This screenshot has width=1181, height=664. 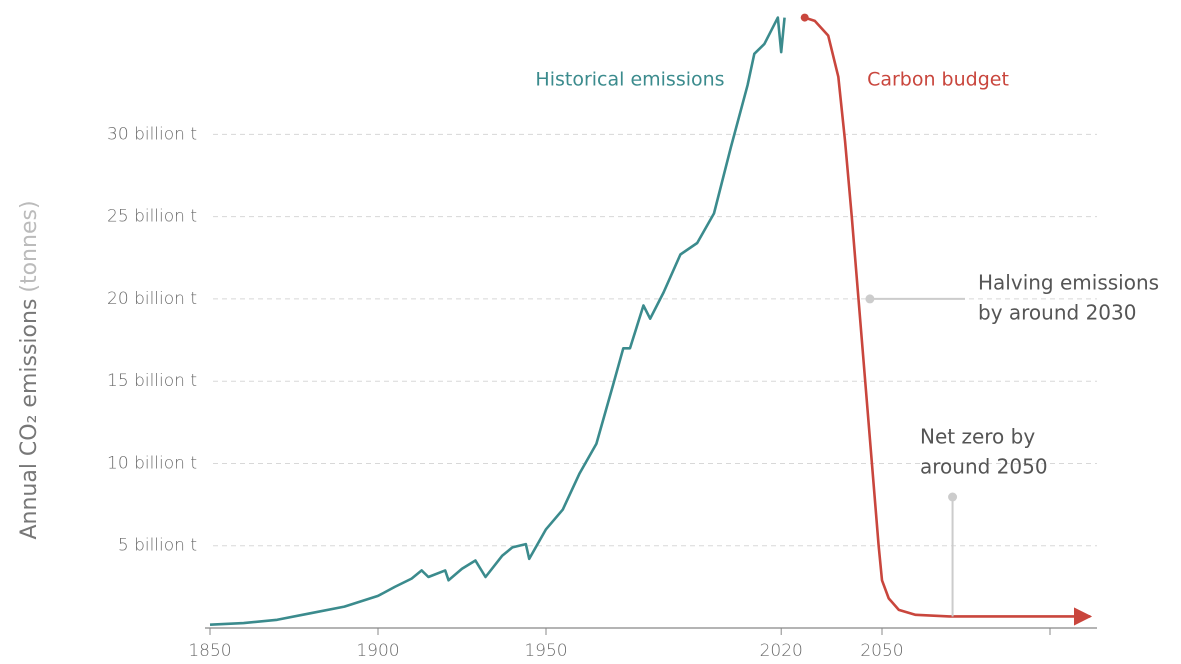 I want to click on x-tick-label: 1850, so click(x=209, y=651).